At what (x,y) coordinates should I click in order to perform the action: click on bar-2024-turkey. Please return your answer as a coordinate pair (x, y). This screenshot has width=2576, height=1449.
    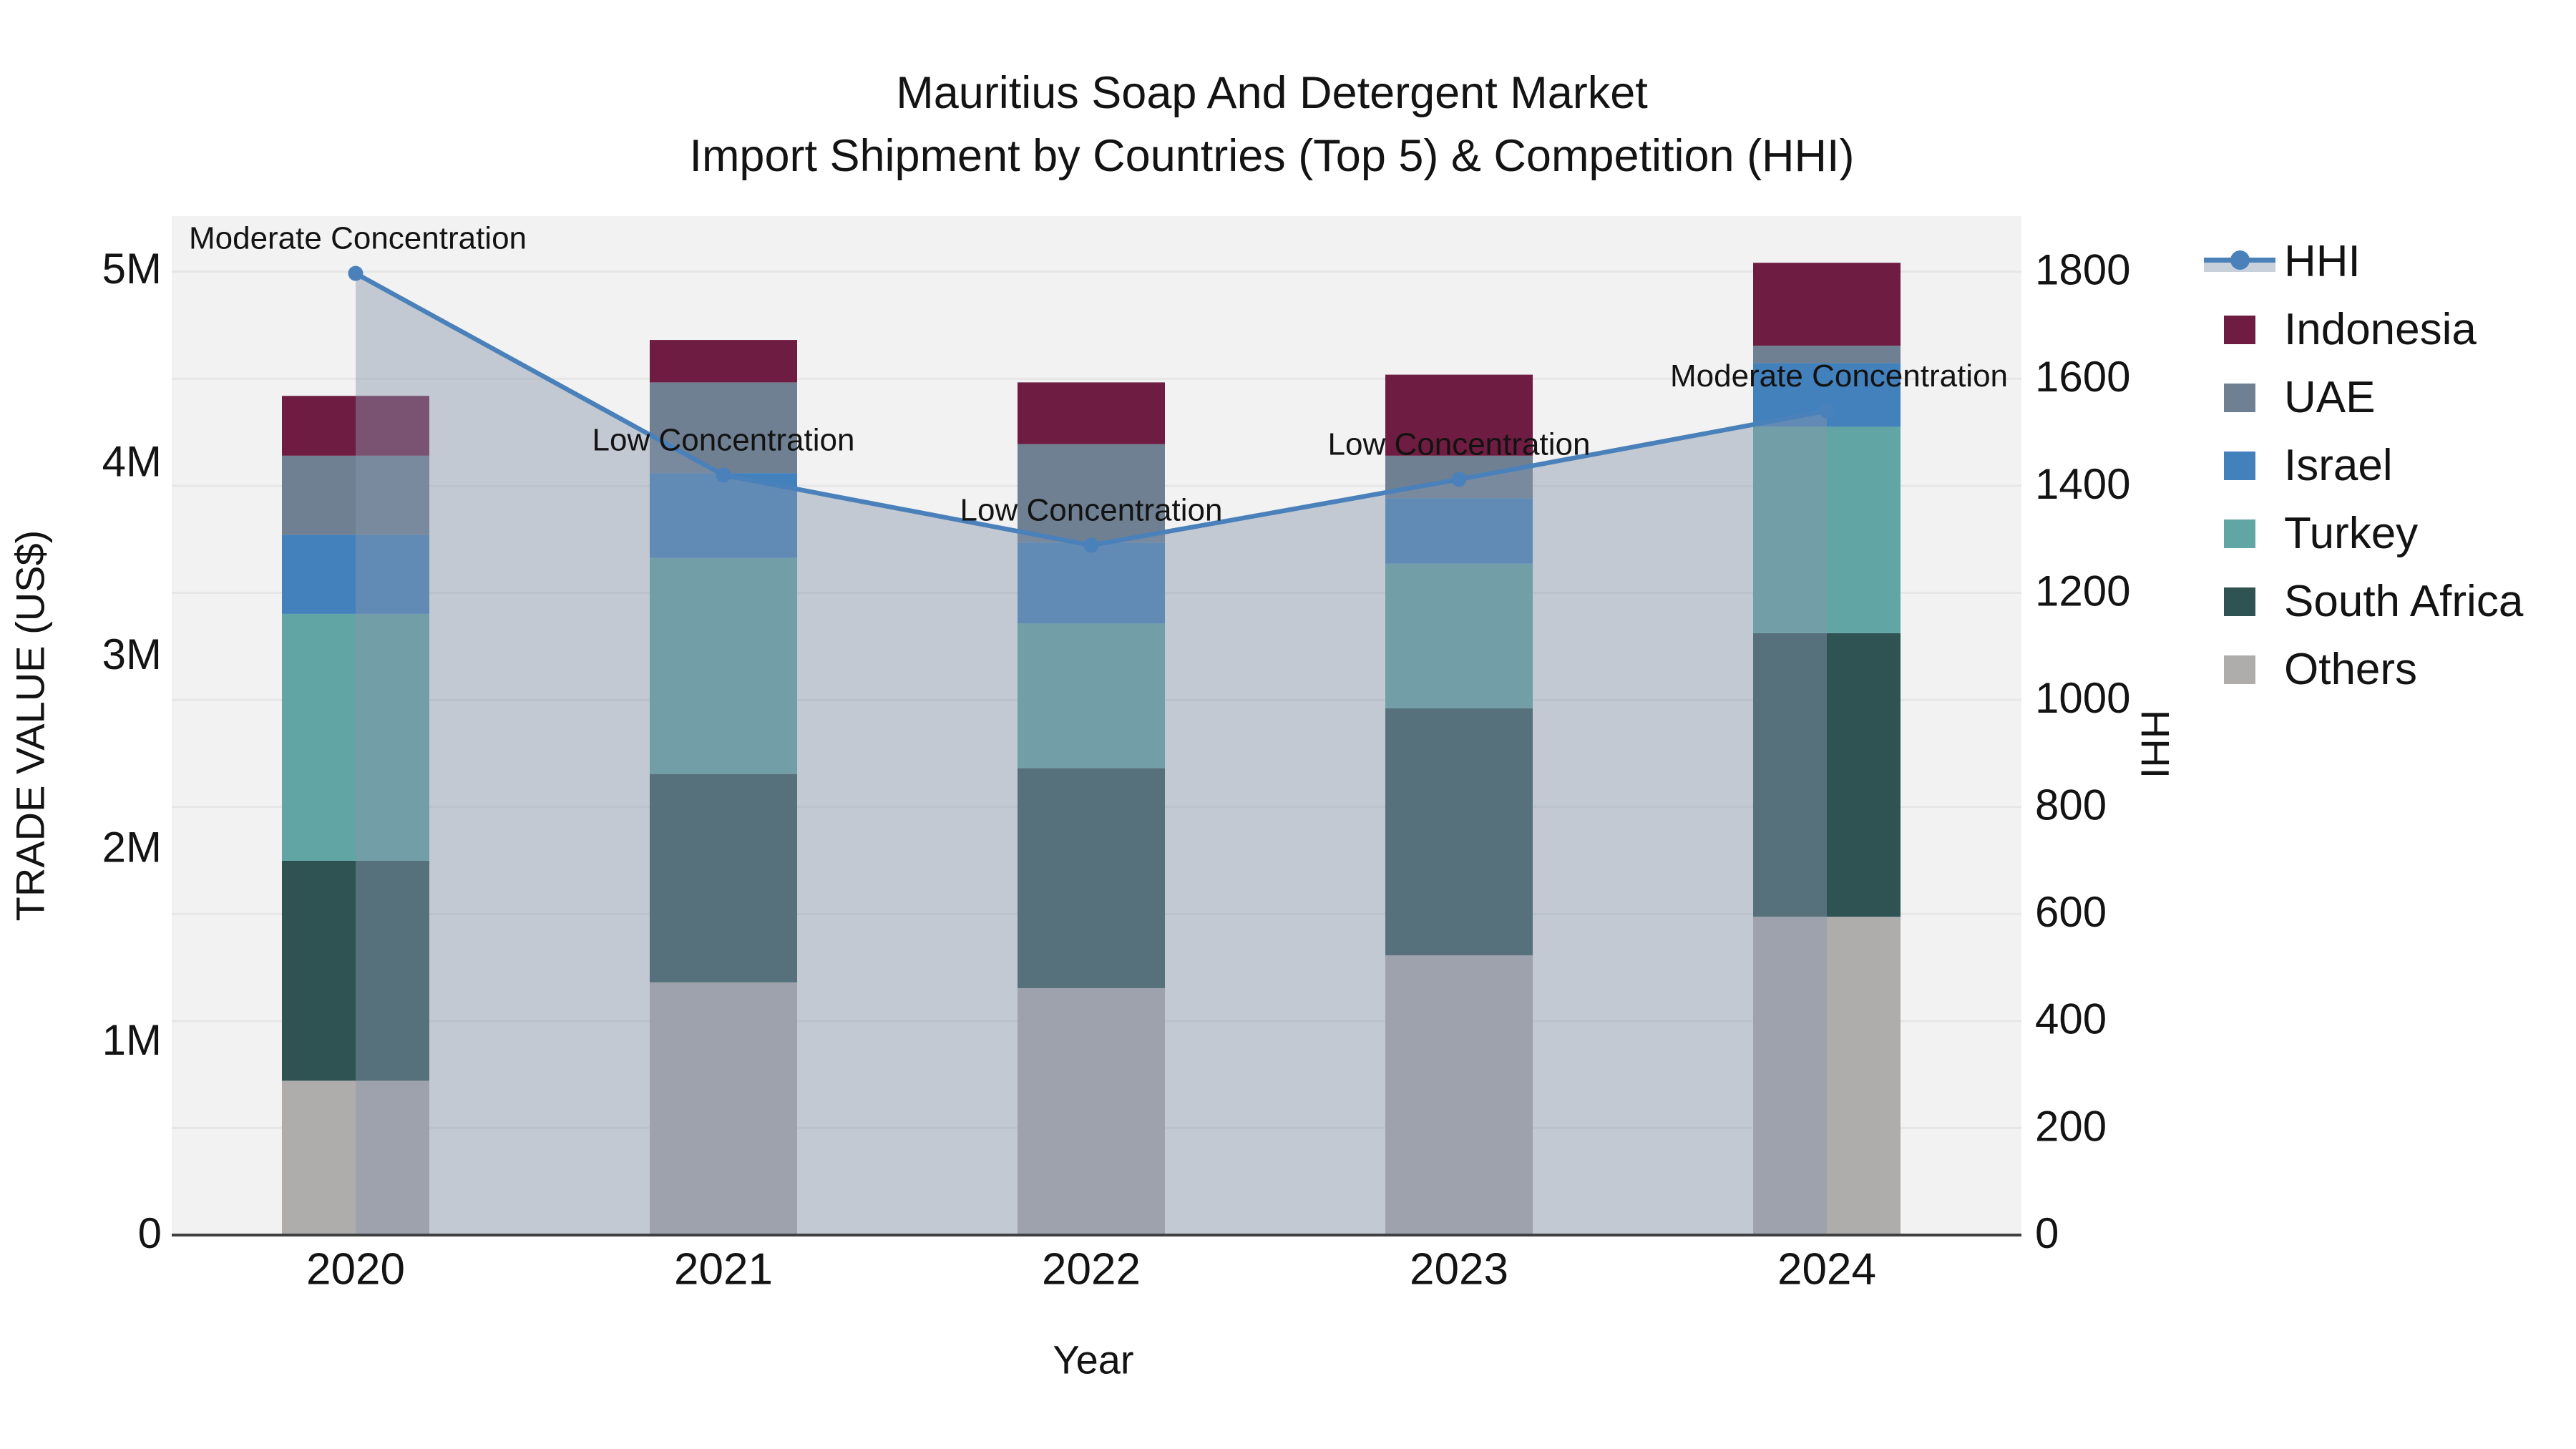
    Looking at the image, I should click on (1827, 529).